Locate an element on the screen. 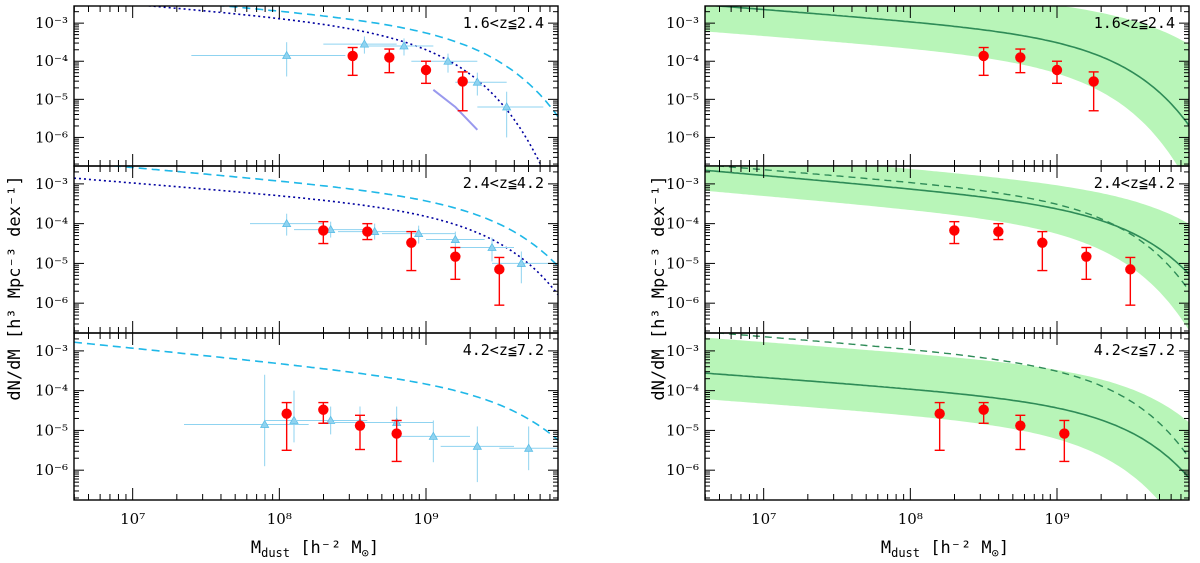 This screenshot has height=563, width=1200. panel-left-top: 10⁻³ 10⁻⁴ 10⁻⁵ 10⁻⁶ 1.6<z≦2.4 is located at coordinates (297, 86).